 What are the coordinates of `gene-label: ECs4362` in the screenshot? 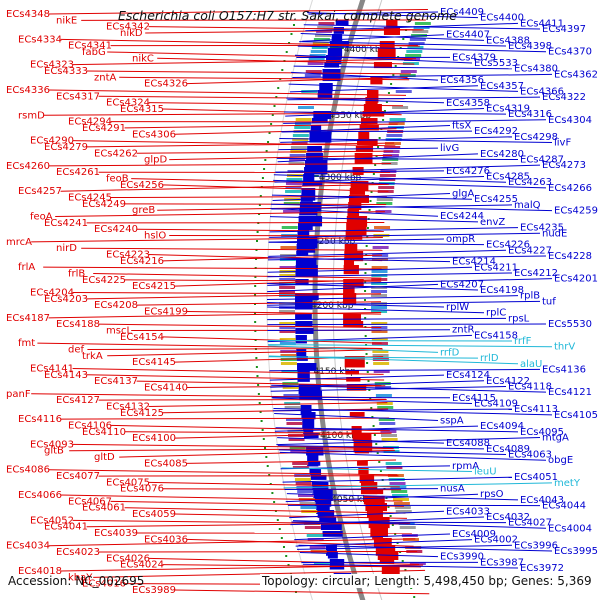 It's located at (576, 74).